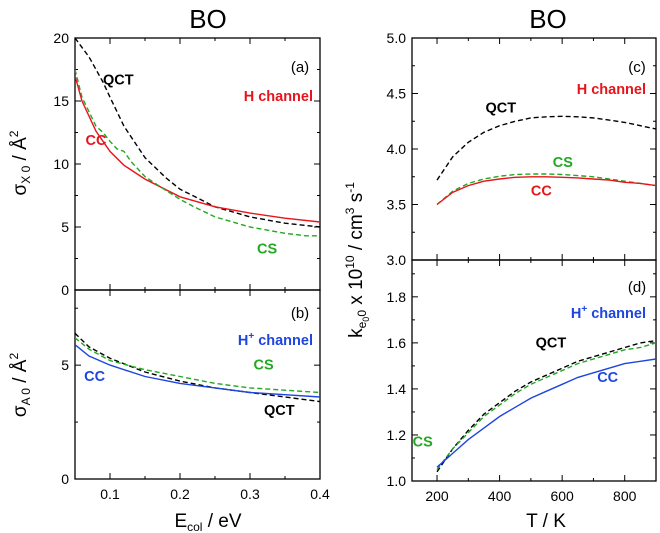 The image size is (660, 533). Describe the element at coordinates (180, 494) in the screenshot. I see `x-tick-label: 0.2` at that location.